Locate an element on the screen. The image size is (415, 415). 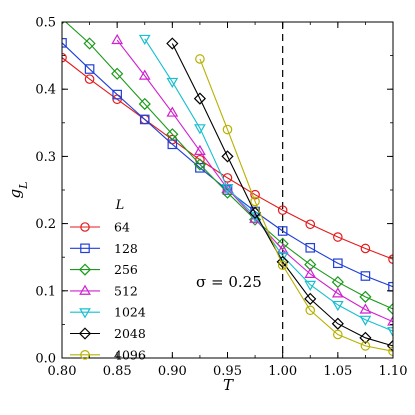
x-tick-label: 0.85 is located at coordinates (117, 371).